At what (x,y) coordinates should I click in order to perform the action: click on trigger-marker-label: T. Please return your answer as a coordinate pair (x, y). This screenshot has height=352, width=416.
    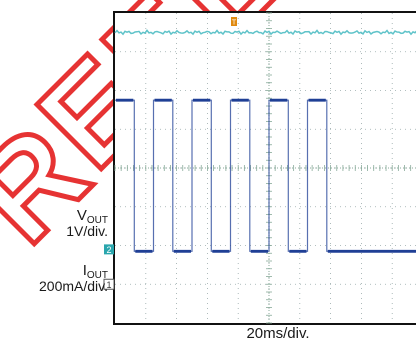
    Looking at the image, I should click on (234, 23).